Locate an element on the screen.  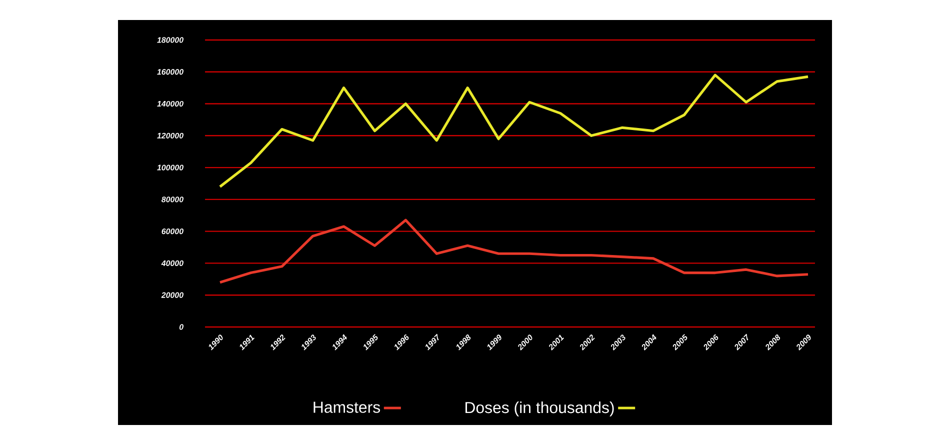
legend-label: Hamsters is located at coordinates (347, 407).